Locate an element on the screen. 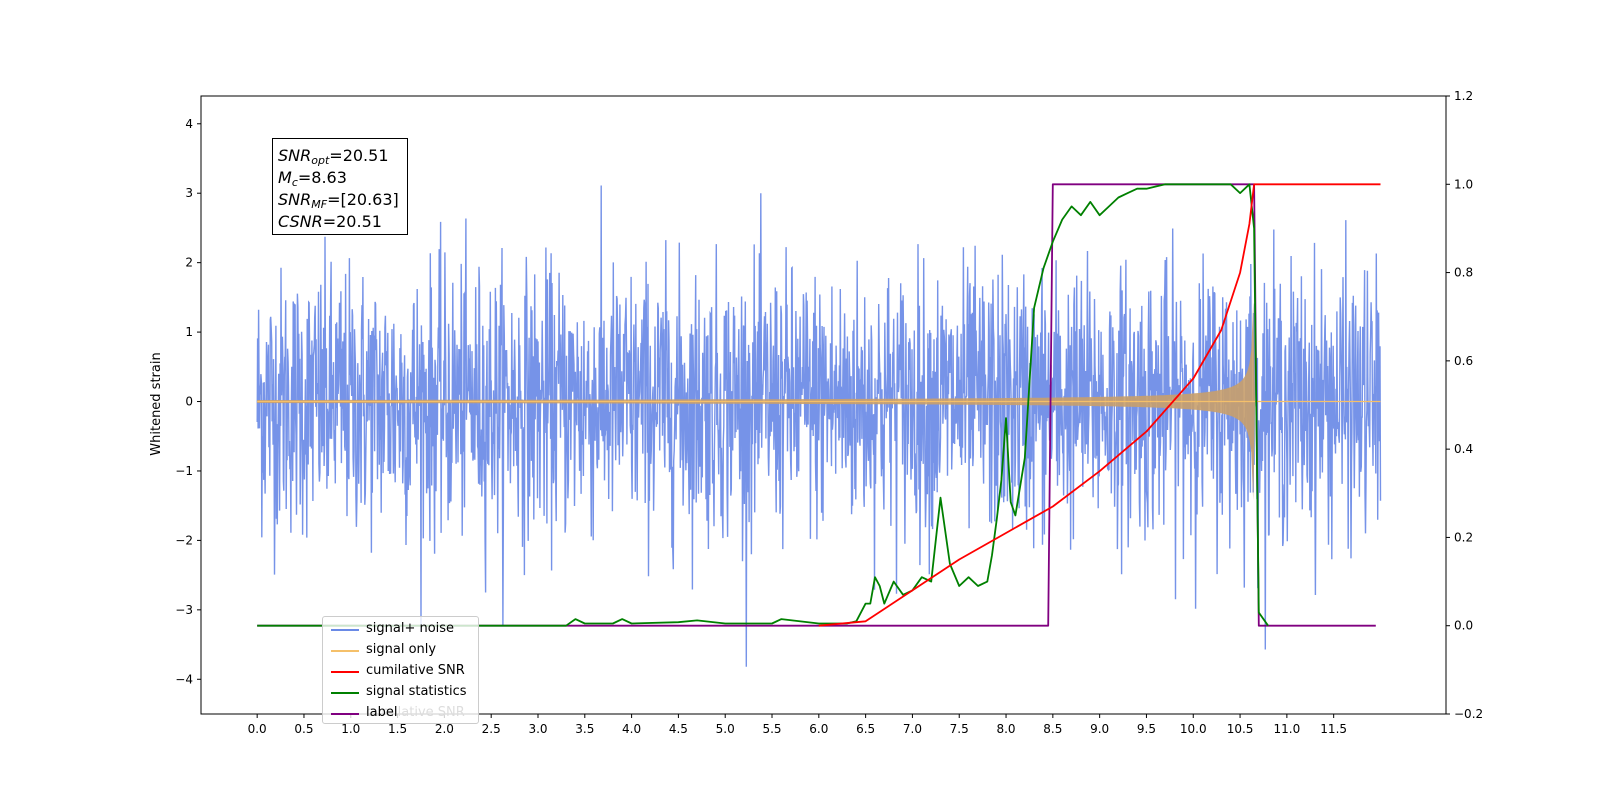  x-tick-label: 3.5 is located at coordinates (584, 729).